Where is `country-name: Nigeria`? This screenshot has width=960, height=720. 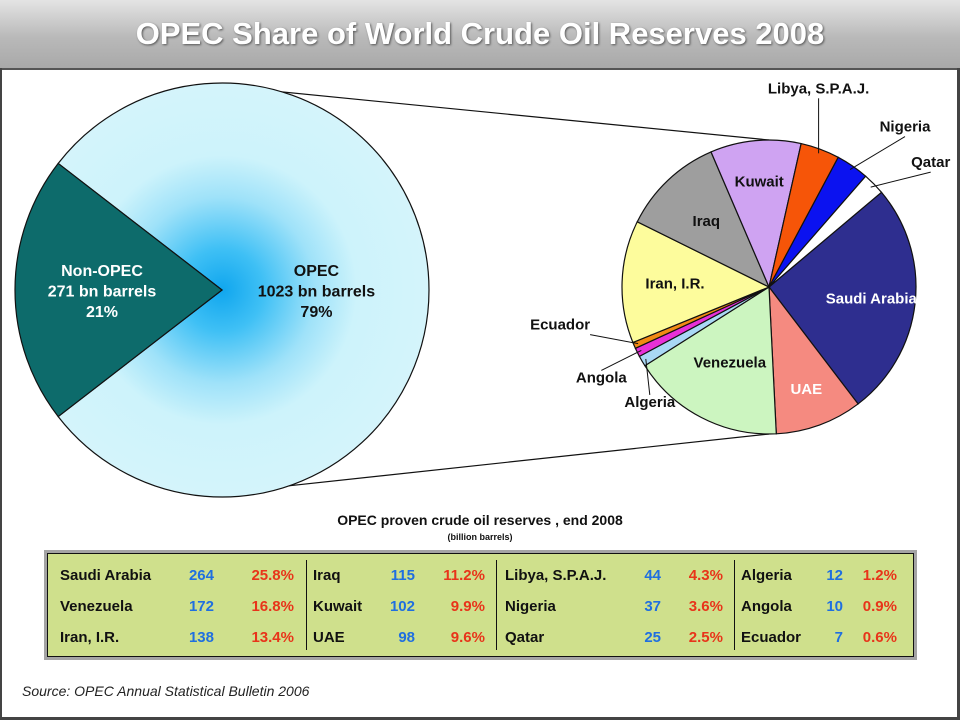 country-name: Nigeria is located at coordinates (530, 606).